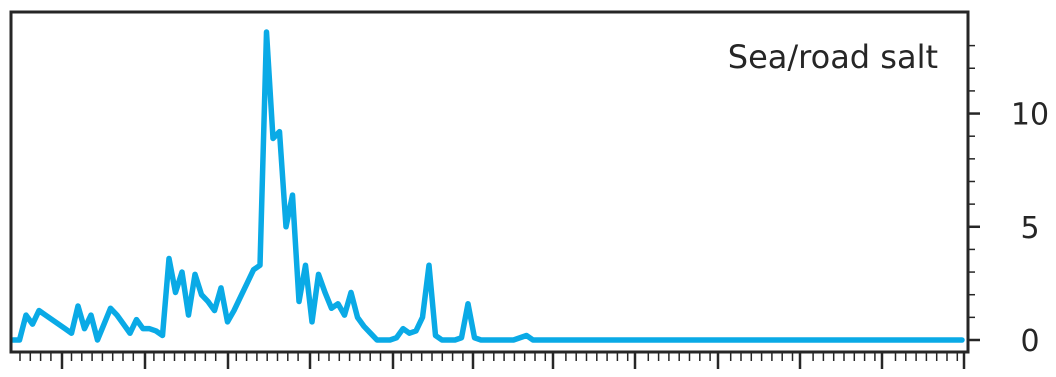  What do you see at coordinates (492, 360) in the screenshot?
I see `x-axis-ticks` at bounding box center [492, 360].